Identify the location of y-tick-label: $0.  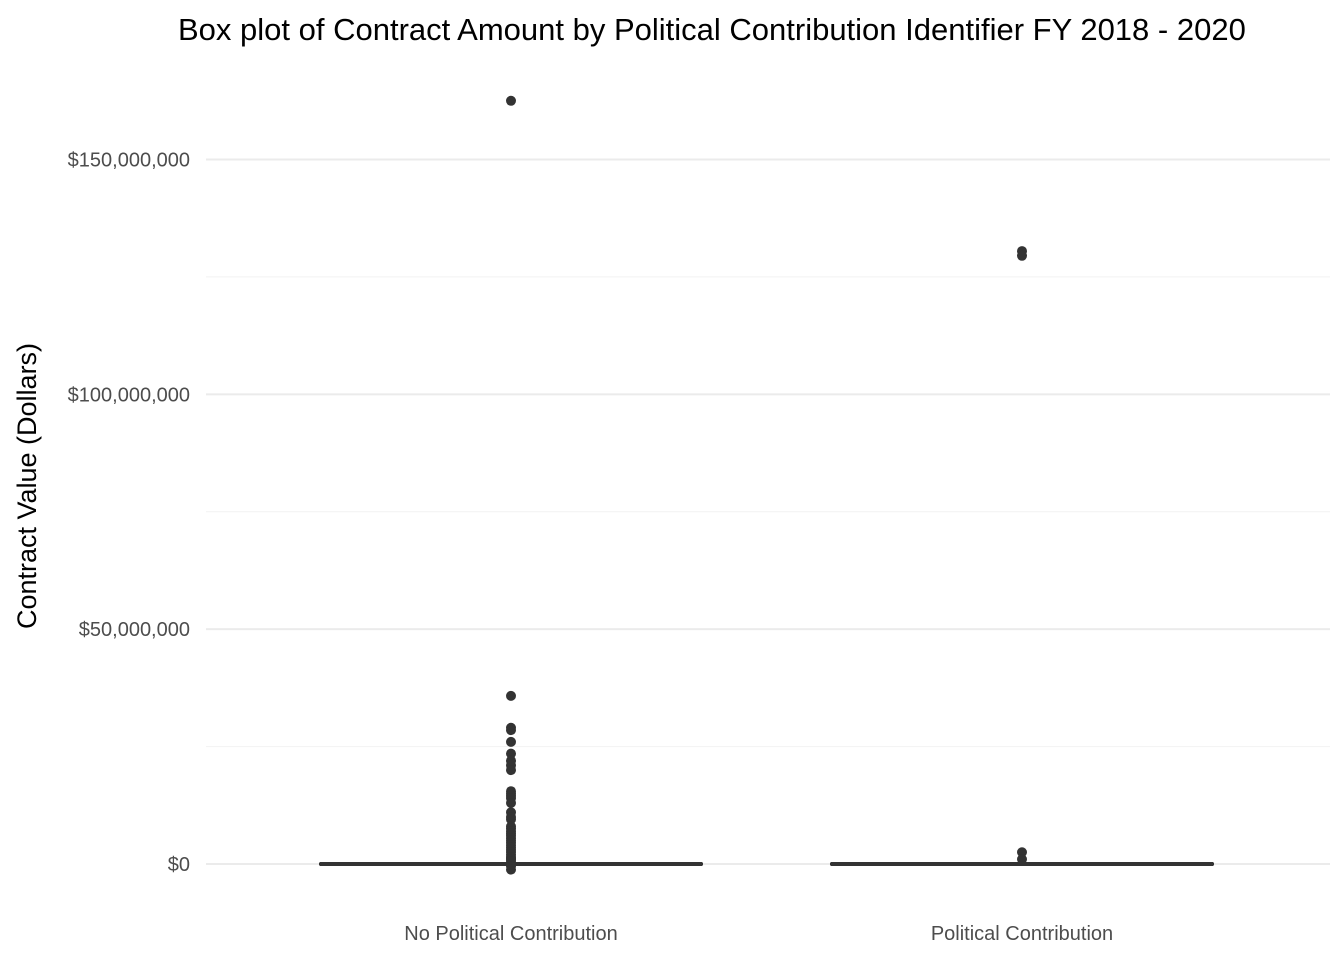
(179, 865).